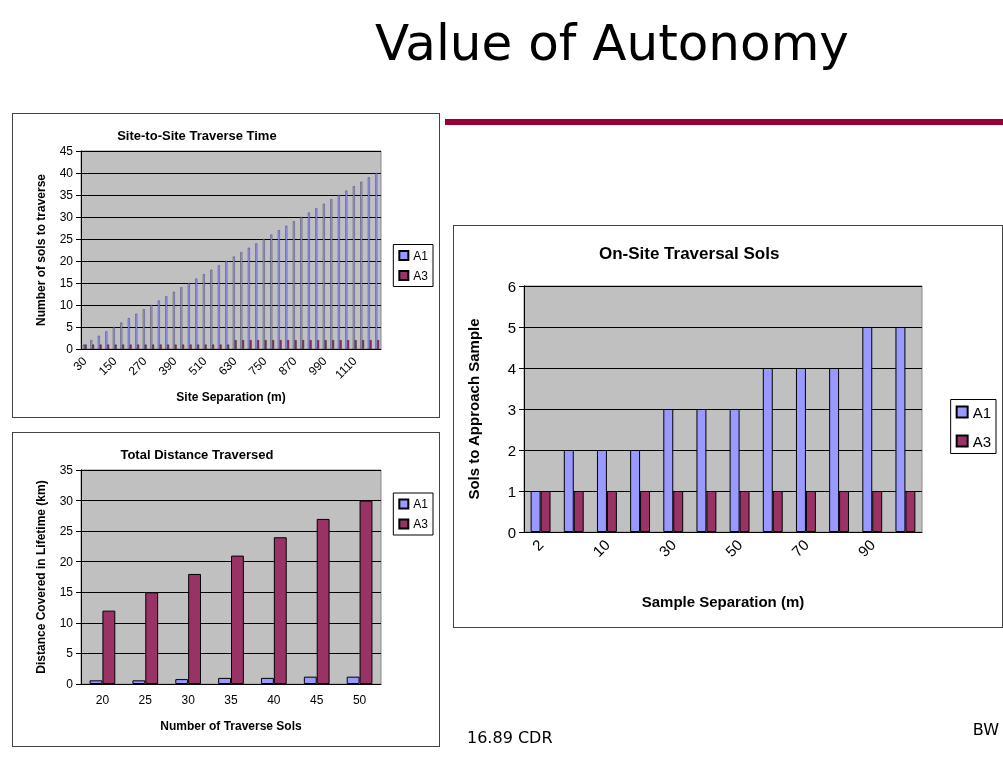 This screenshot has width=1003, height=759. I want to click on y-axis-title: Distance Covered in Lifetime (km), so click(41, 577).